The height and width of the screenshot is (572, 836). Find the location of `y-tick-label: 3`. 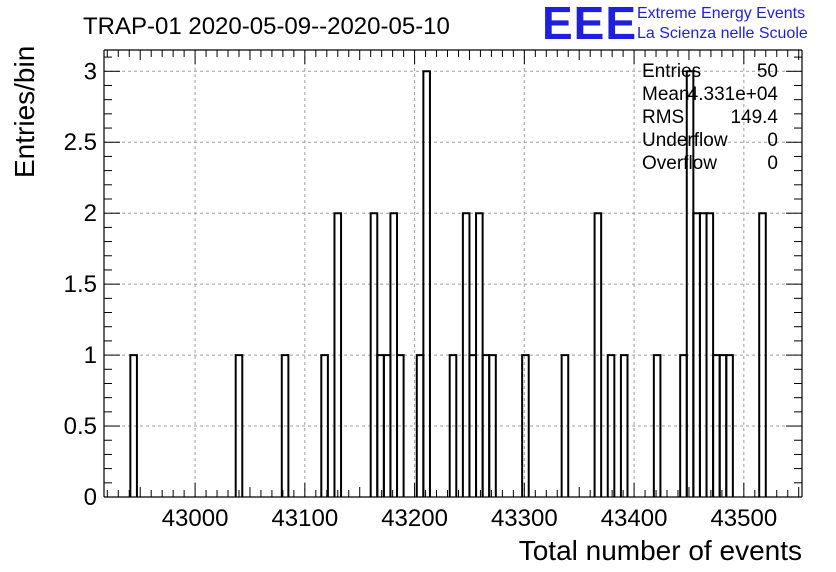

y-tick-label: 3 is located at coordinates (90, 71).